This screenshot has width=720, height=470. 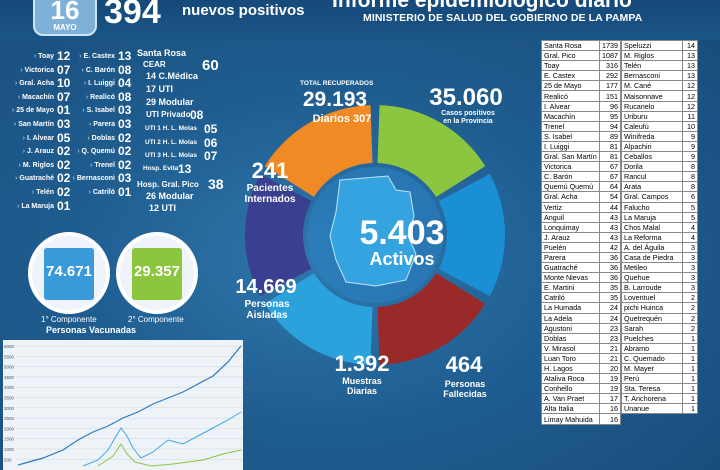 I want to click on locality-cases: 177, so click(x=610, y=86).